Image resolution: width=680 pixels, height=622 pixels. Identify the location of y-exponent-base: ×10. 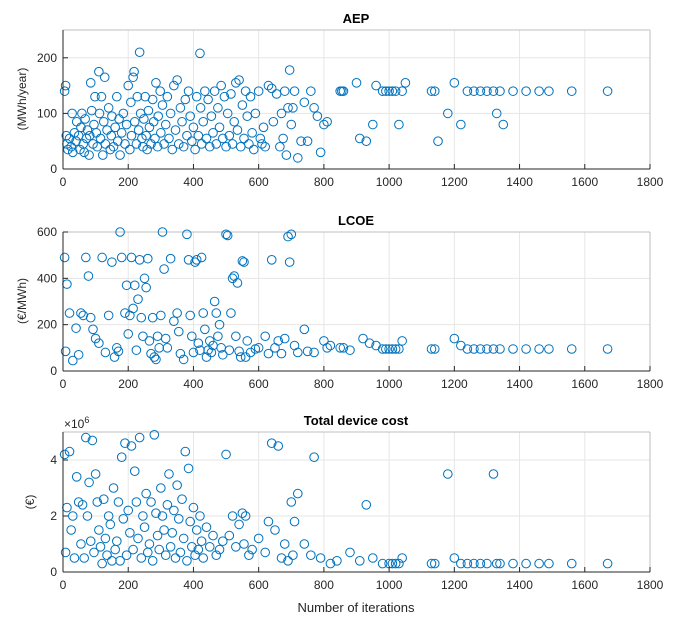
(74, 424).